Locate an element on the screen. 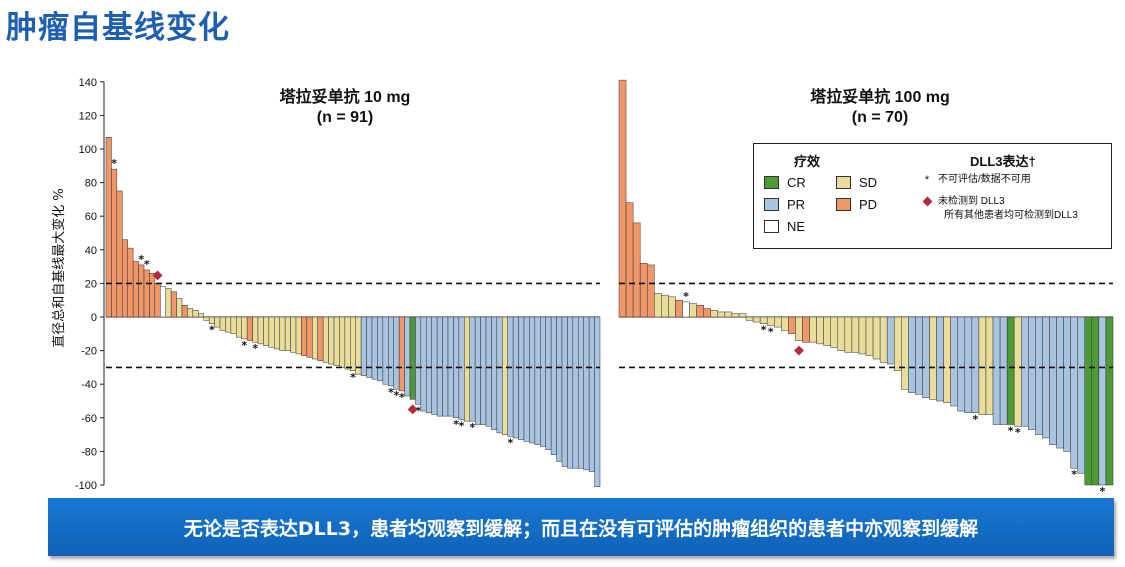 The width and height of the screenshot is (1125, 567). legend-swatch-pd is located at coordinates (843, 204).